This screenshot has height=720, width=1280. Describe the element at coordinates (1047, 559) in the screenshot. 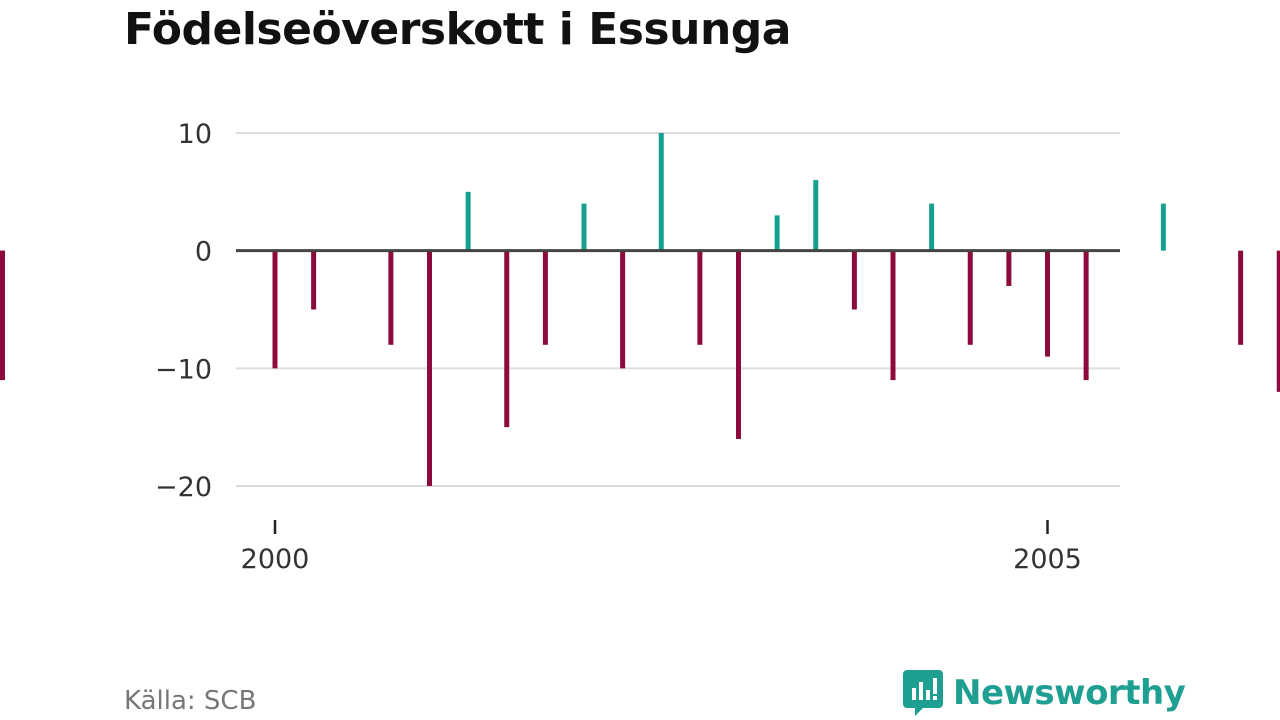

I see `x-tick-label: 2005` at that location.